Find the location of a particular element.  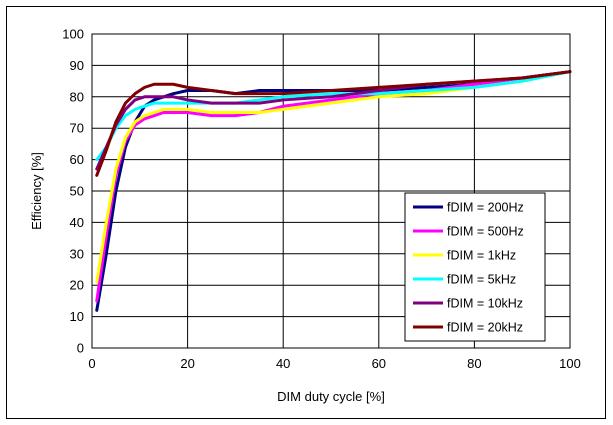

x-axis-title: DIM duty cycle [%] is located at coordinates (331, 396).